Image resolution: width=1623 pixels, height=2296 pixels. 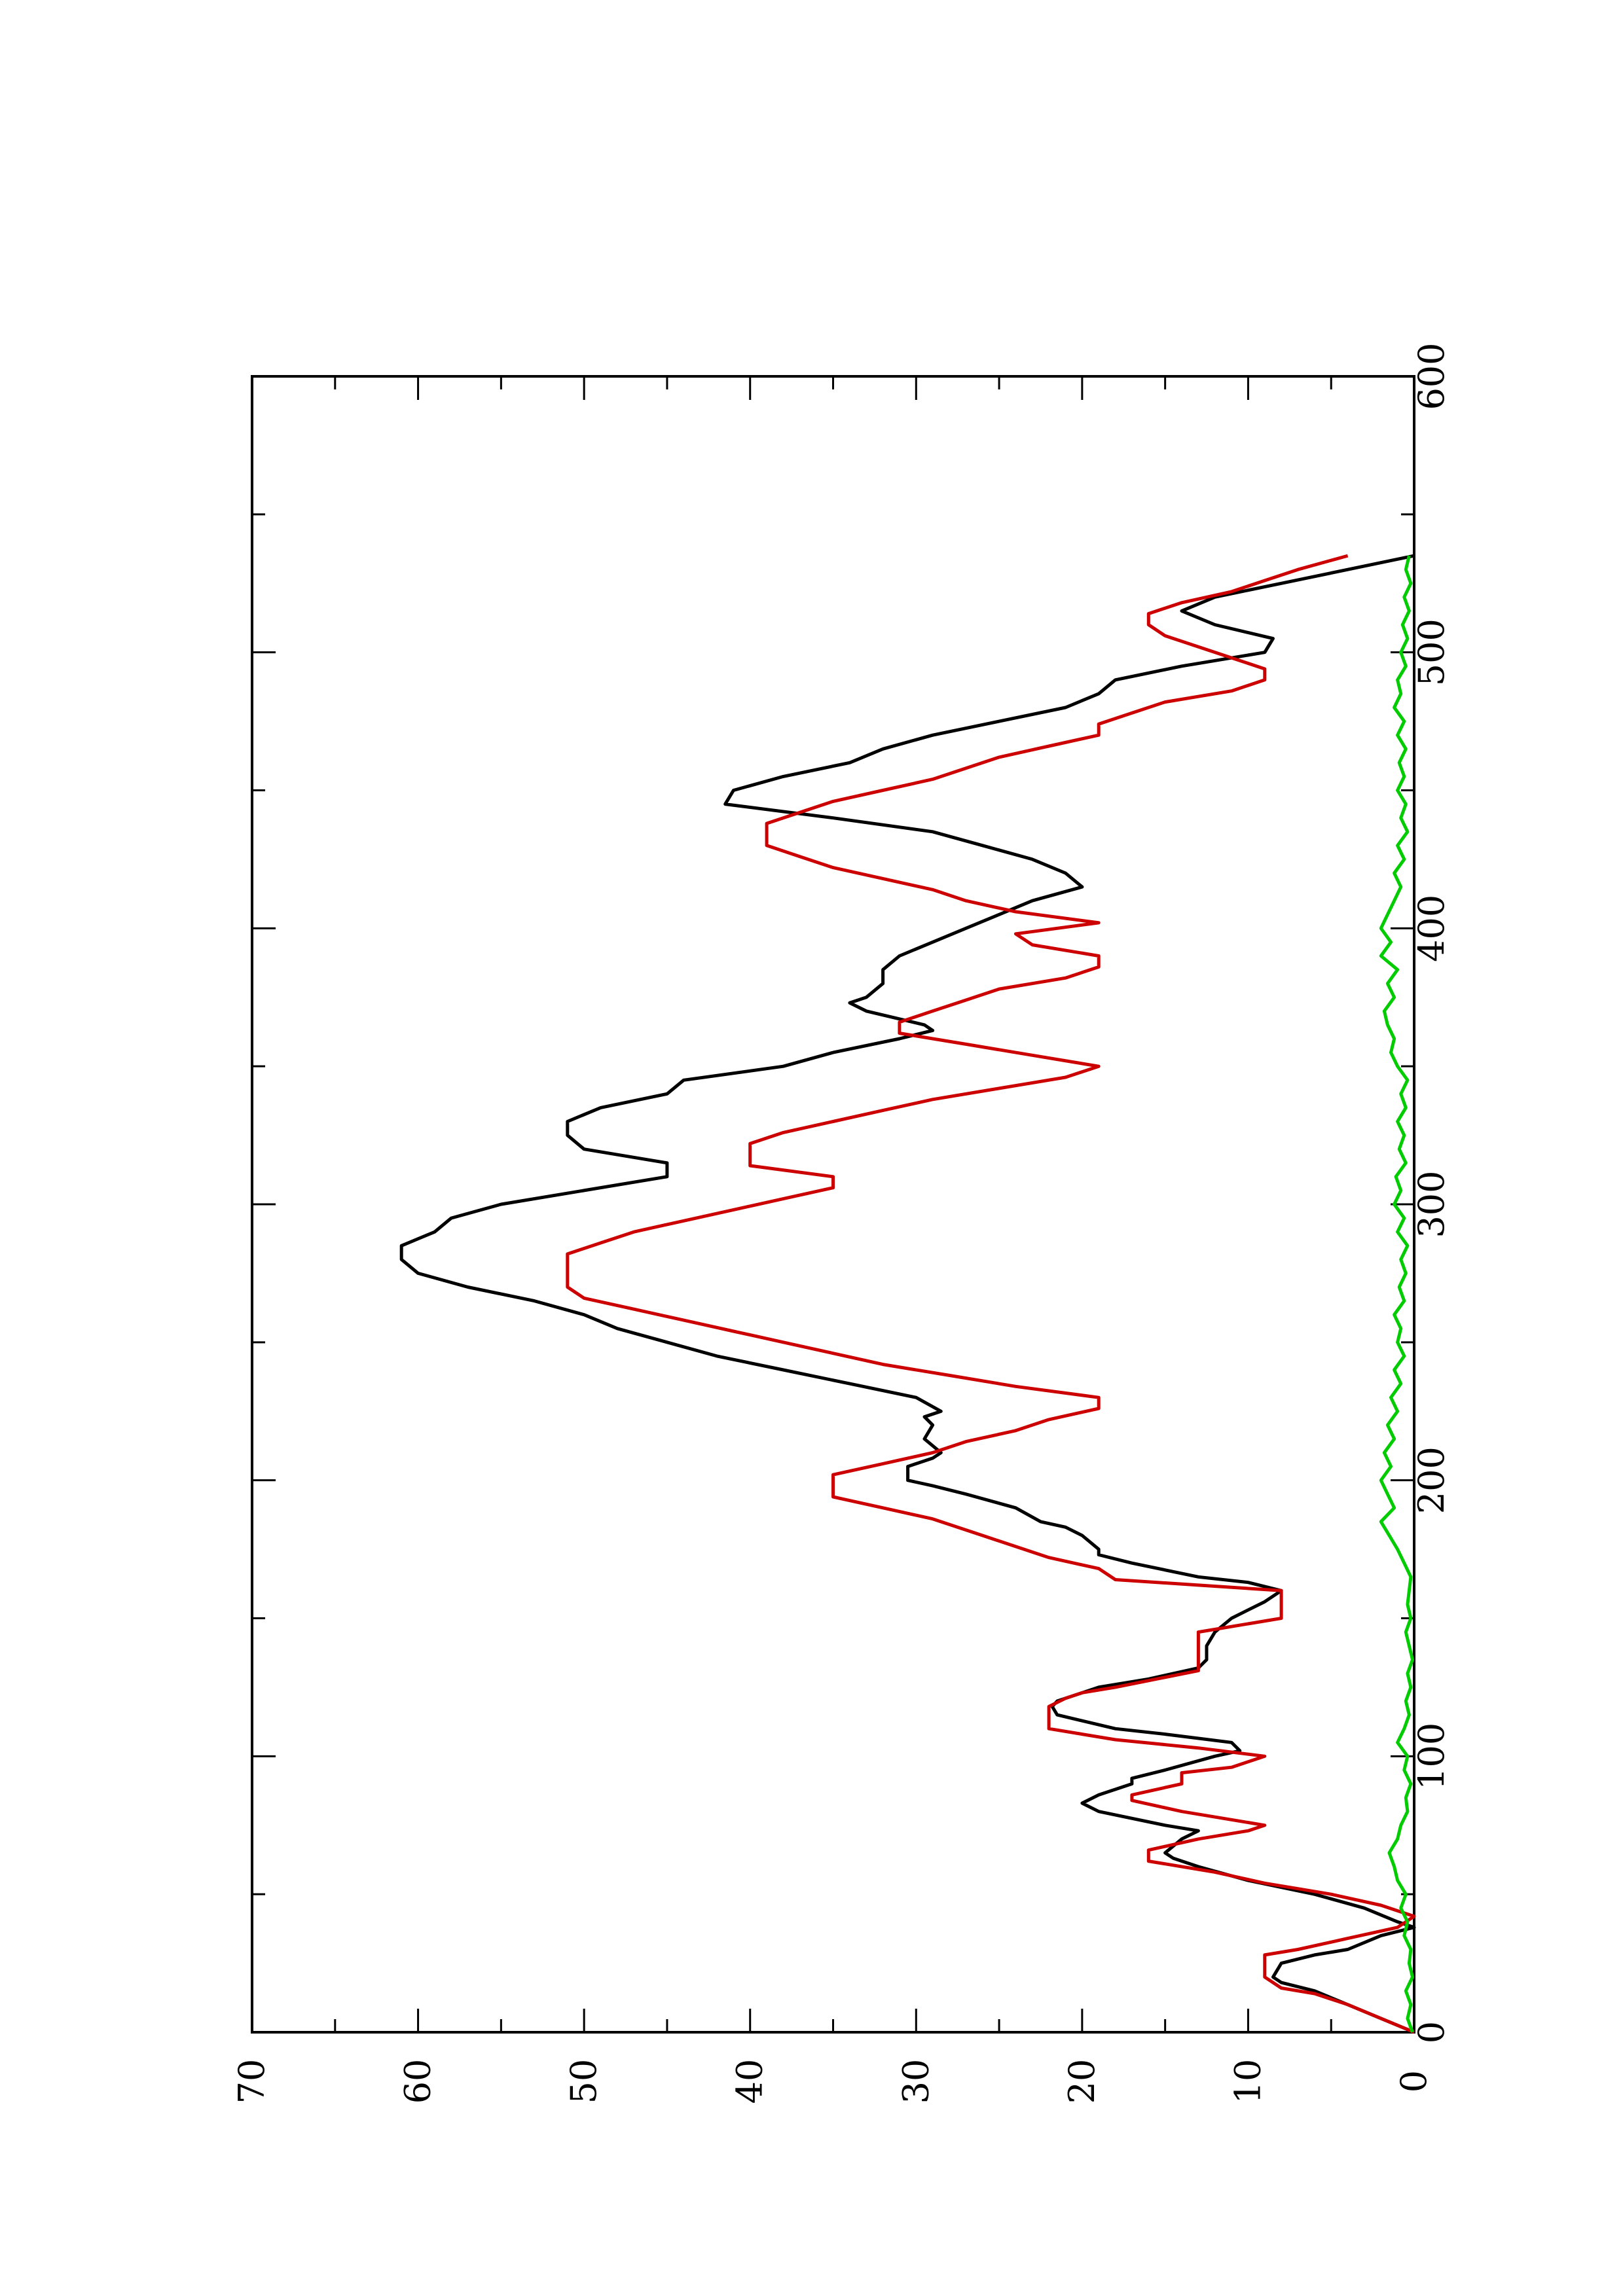 I want to click on y-tick-label: 60, so click(x=418, y=2081).